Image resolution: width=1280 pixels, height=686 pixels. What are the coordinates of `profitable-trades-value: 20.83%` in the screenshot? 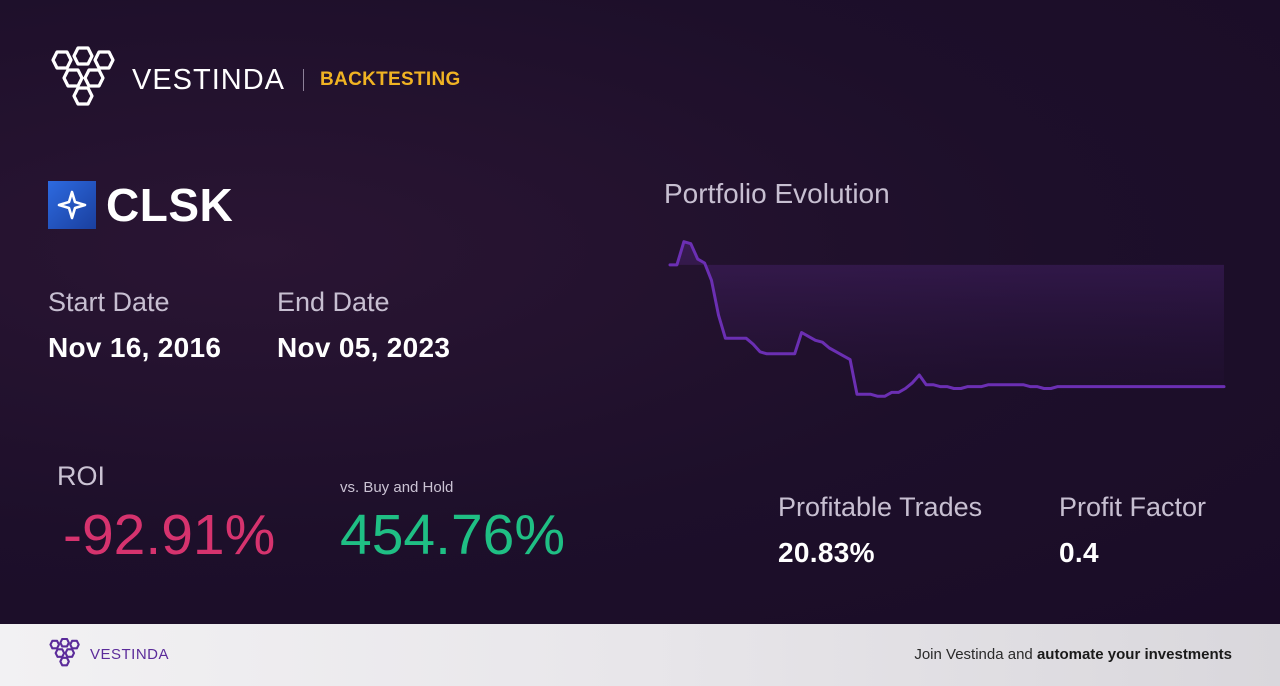 It's located at (826, 552).